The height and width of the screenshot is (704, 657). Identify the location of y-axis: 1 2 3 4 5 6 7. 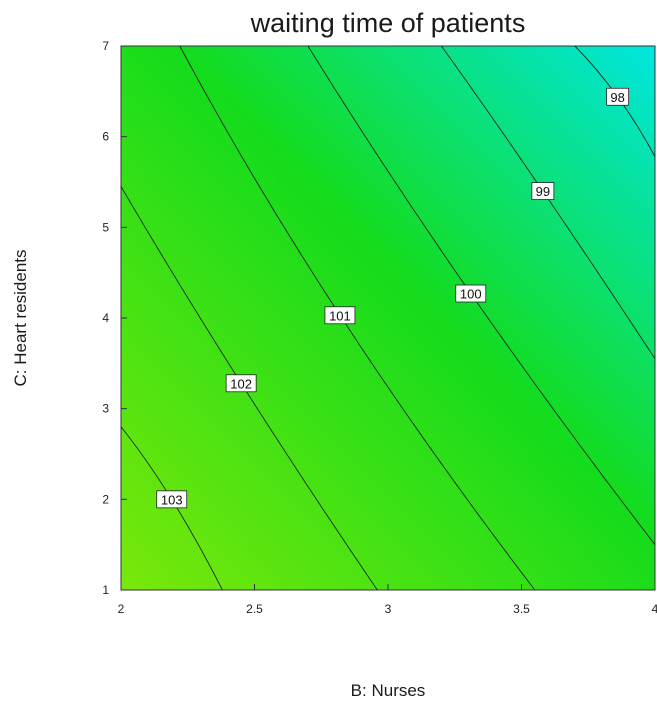
(114, 318).